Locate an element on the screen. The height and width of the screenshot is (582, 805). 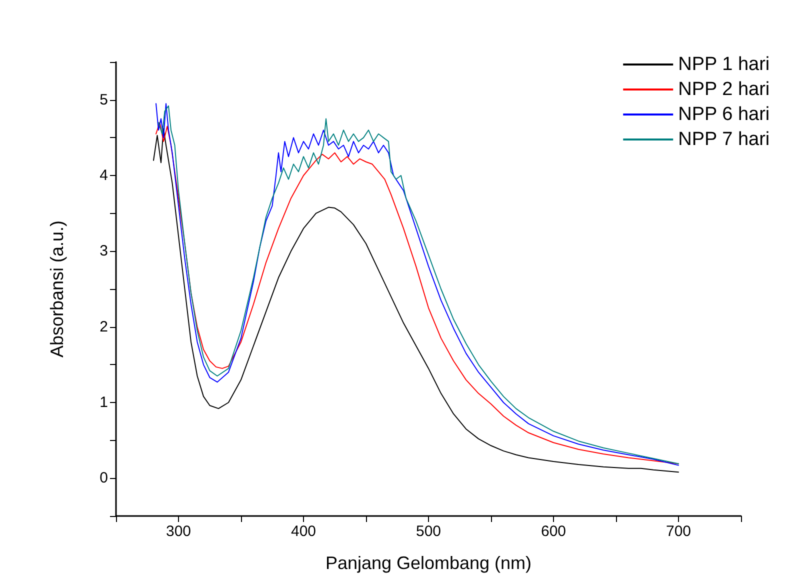
x-tick-label: 600 is located at coordinates (553, 531).